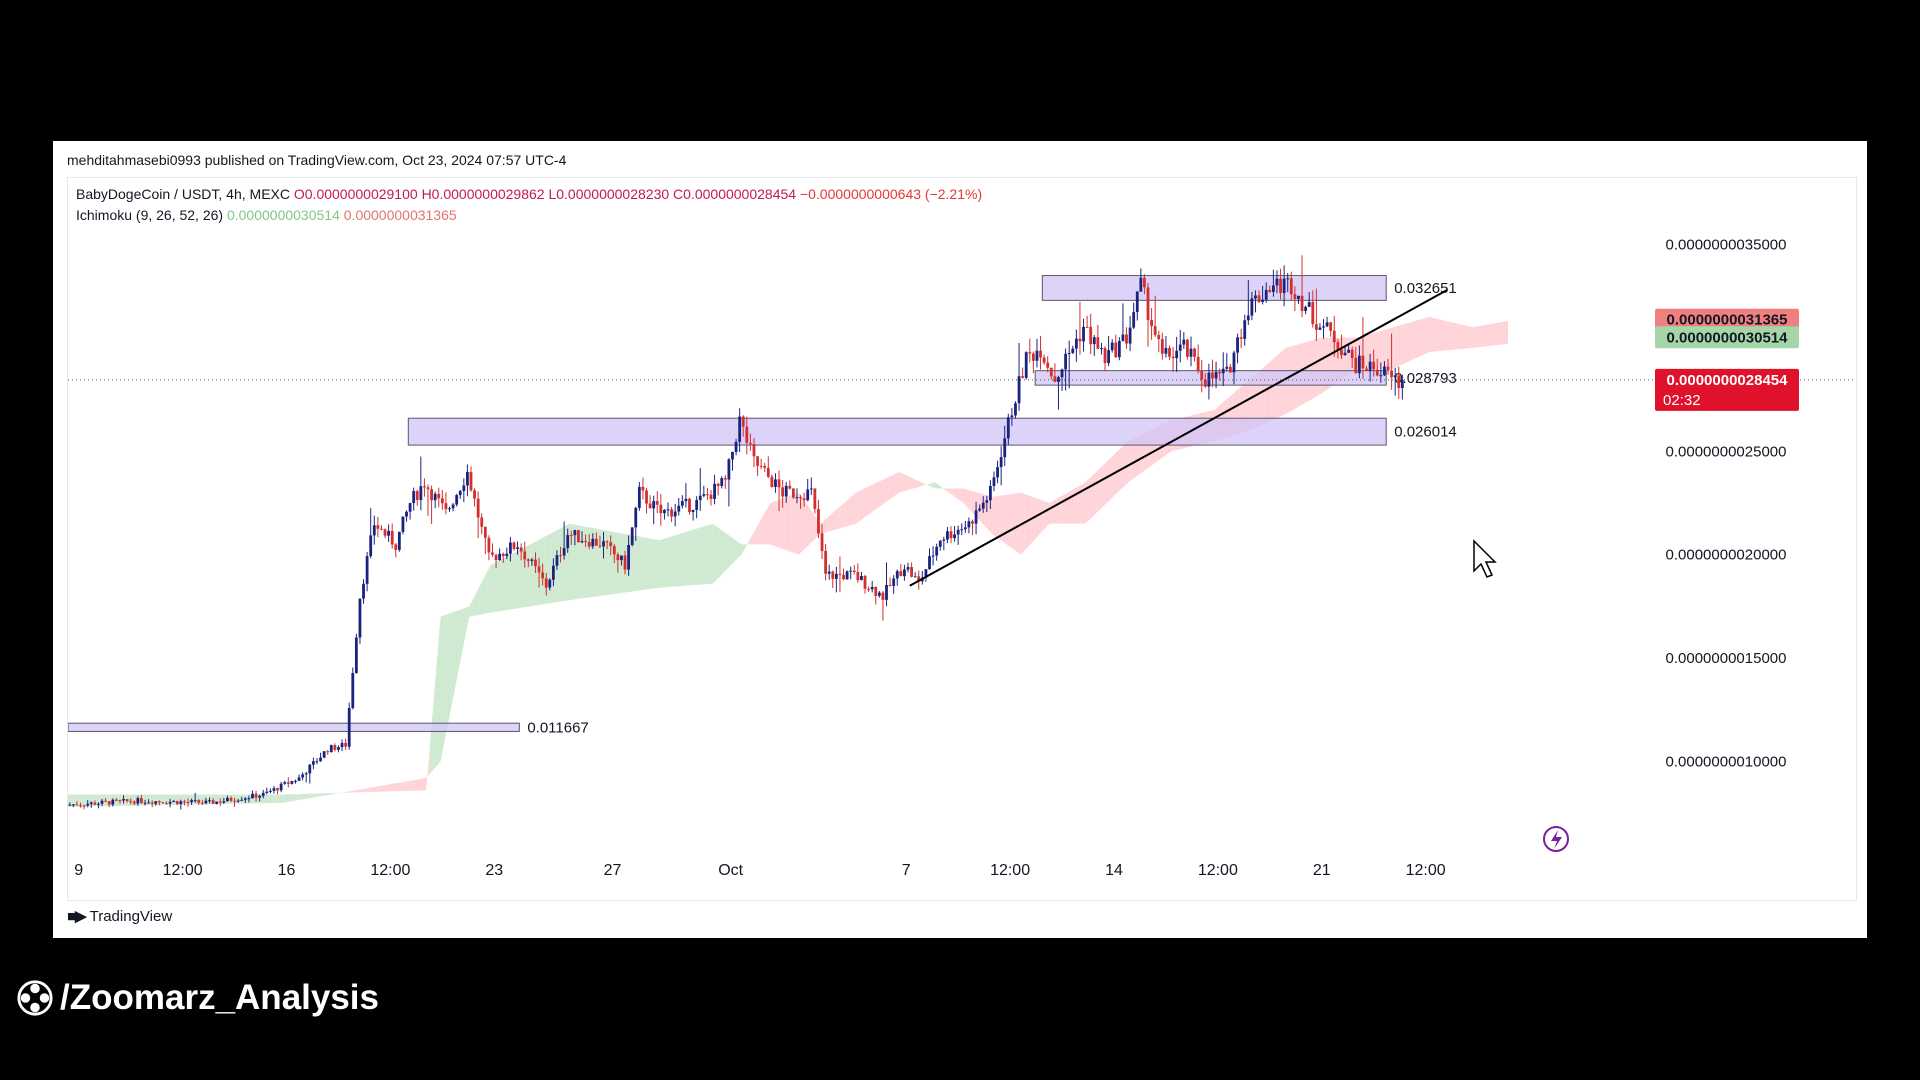 Image resolution: width=1920 pixels, height=1080 pixels. I want to click on mouse-cursor-icon, so click(1485, 558).